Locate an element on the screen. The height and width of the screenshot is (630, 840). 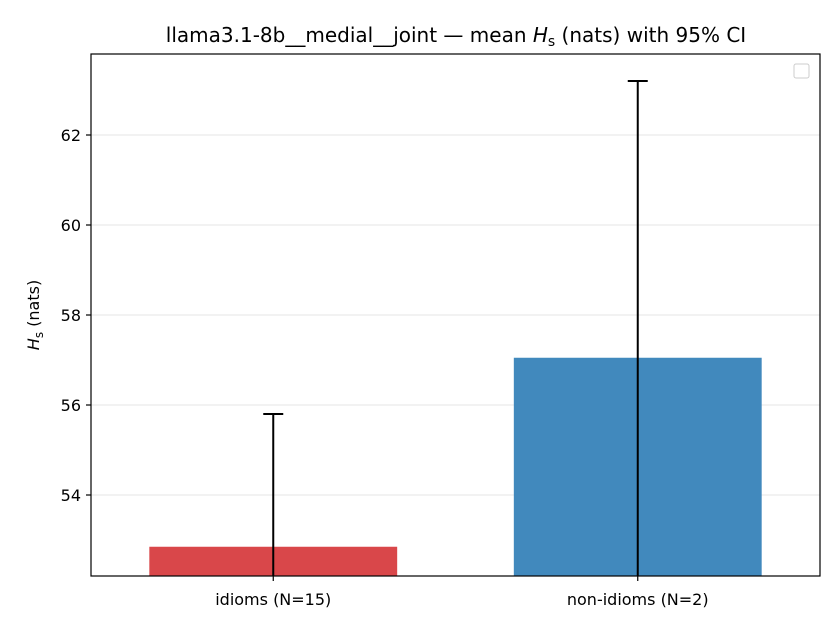
y-tick-label: 60 is located at coordinates (71, 225).